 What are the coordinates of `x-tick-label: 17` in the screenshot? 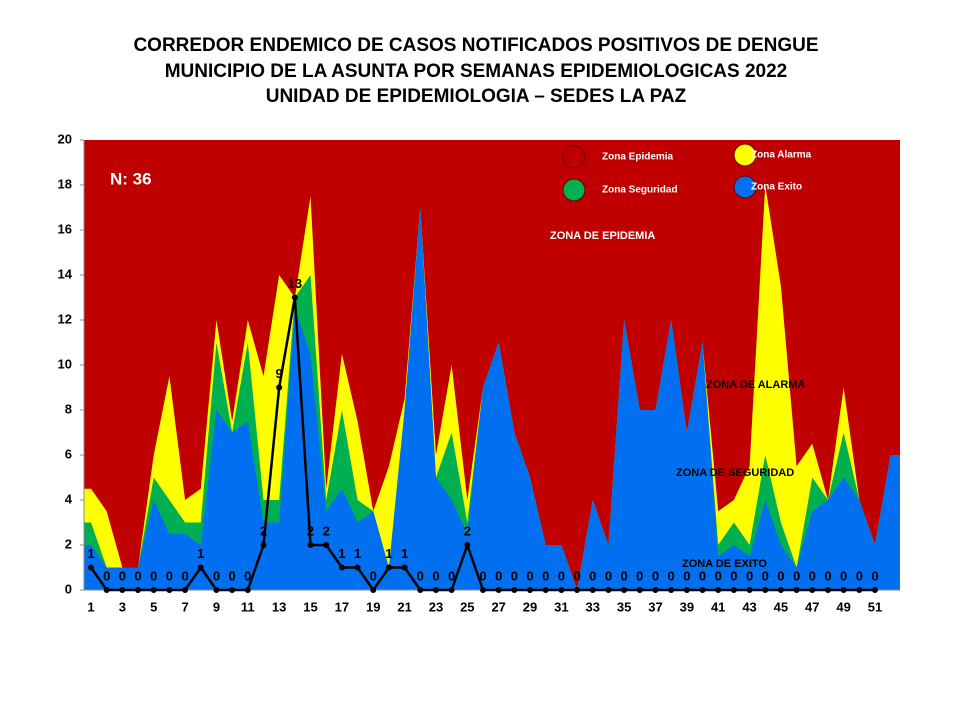 It's located at (342, 606).